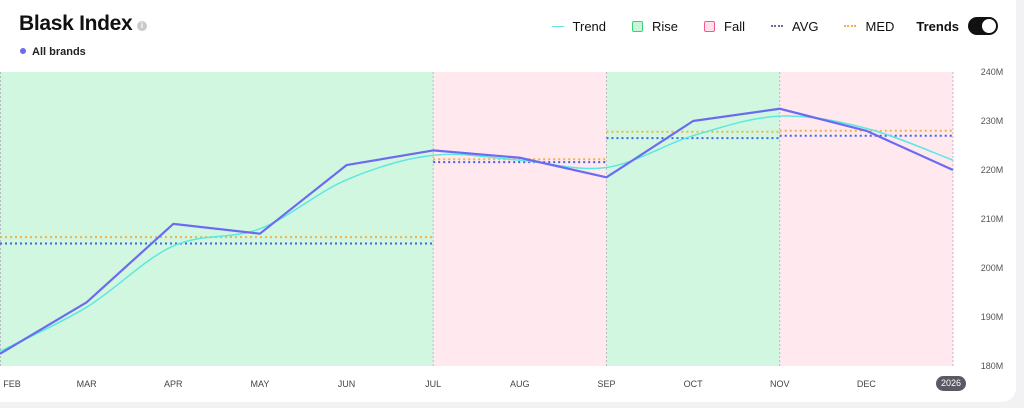 The height and width of the screenshot is (408, 1024). What do you see at coordinates (805, 26) in the screenshot?
I see `legend-avg-label: AVG` at bounding box center [805, 26].